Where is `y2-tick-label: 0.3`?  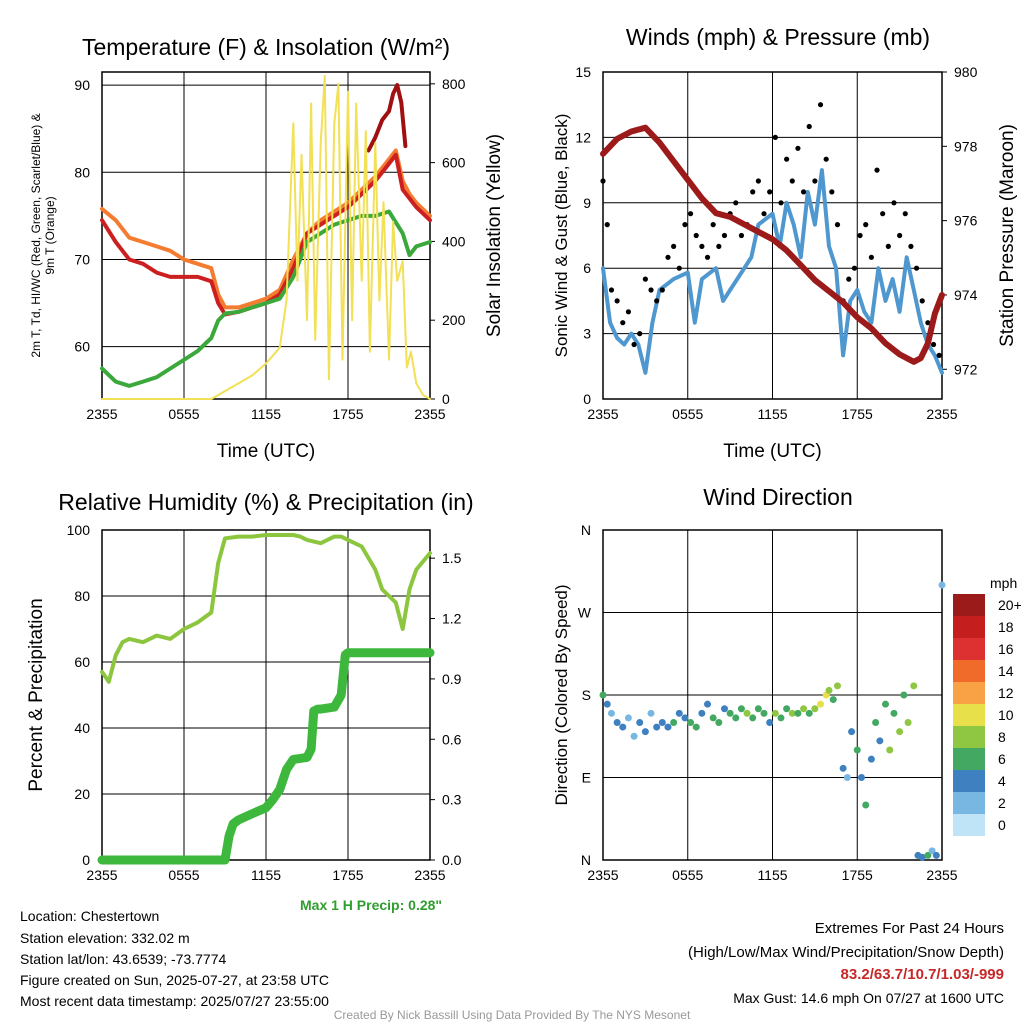
y2-tick-label: 0.3 is located at coordinates (452, 800).